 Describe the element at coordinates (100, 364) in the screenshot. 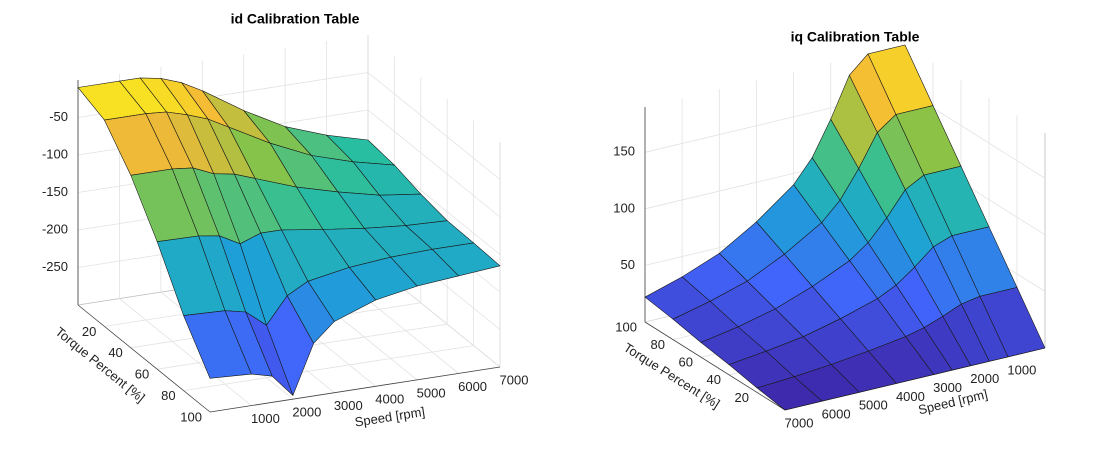

I see `axis-label: Torque Percent [%]` at that location.